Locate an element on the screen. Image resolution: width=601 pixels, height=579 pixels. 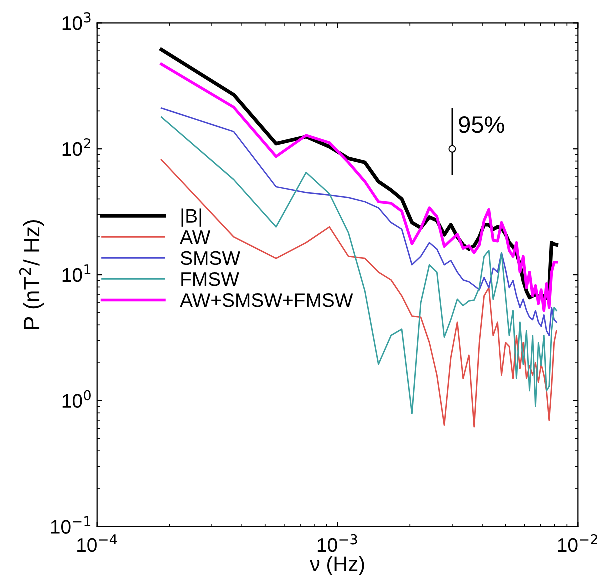
legend-label: AW is located at coordinates (195, 237).